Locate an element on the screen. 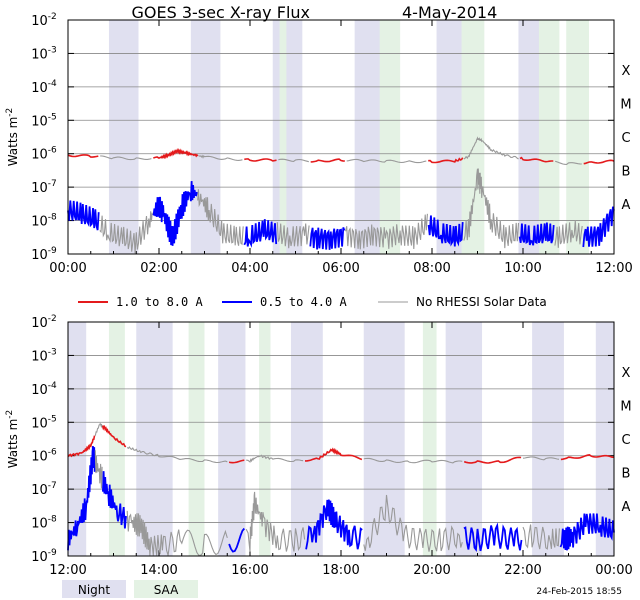 The image size is (640, 600). x-tick-label: 16:00 is located at coordinates (249, 570).